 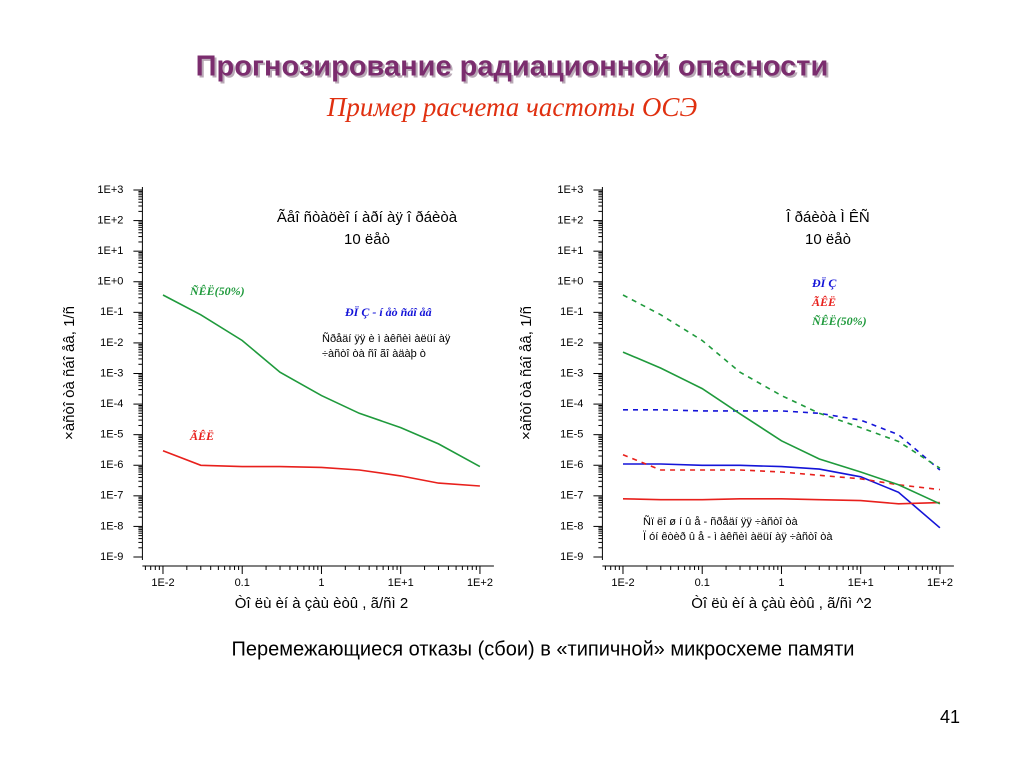 What do you see at coordinates (781, 603) in the screenshot?
I see `x-axis-label: Òî ëù èí à çàù èòû , ã/ñì ^2` at bounding box center [781, 603].